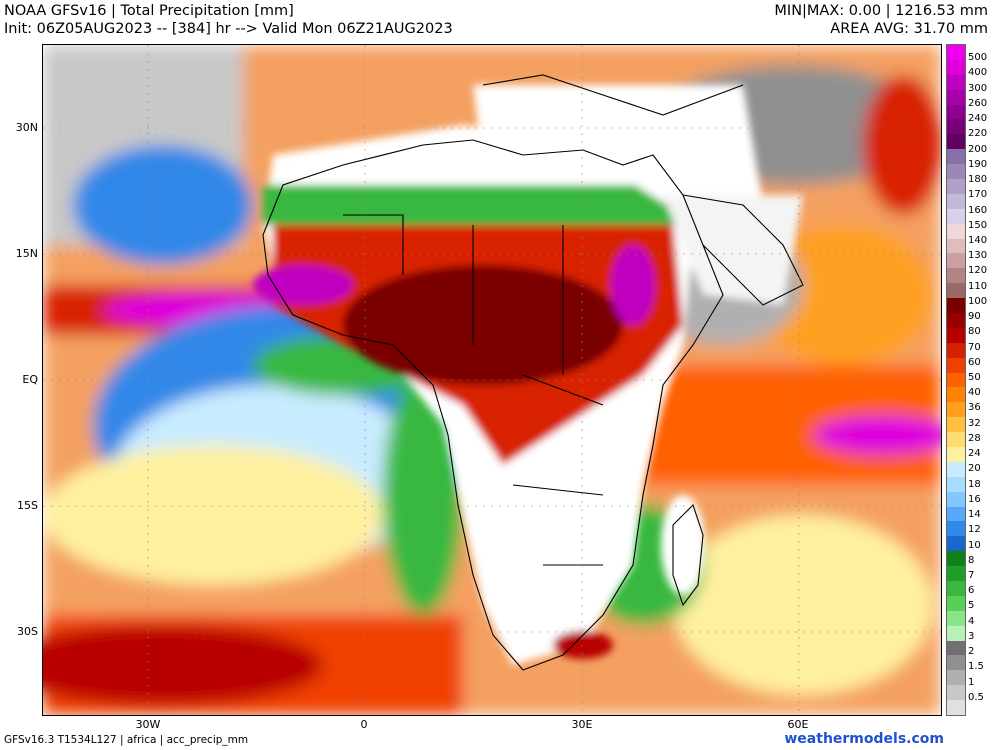  Describe the element at coordinates (971, 591) in the screenshot. I see `colorbar-label: 6` at that location.